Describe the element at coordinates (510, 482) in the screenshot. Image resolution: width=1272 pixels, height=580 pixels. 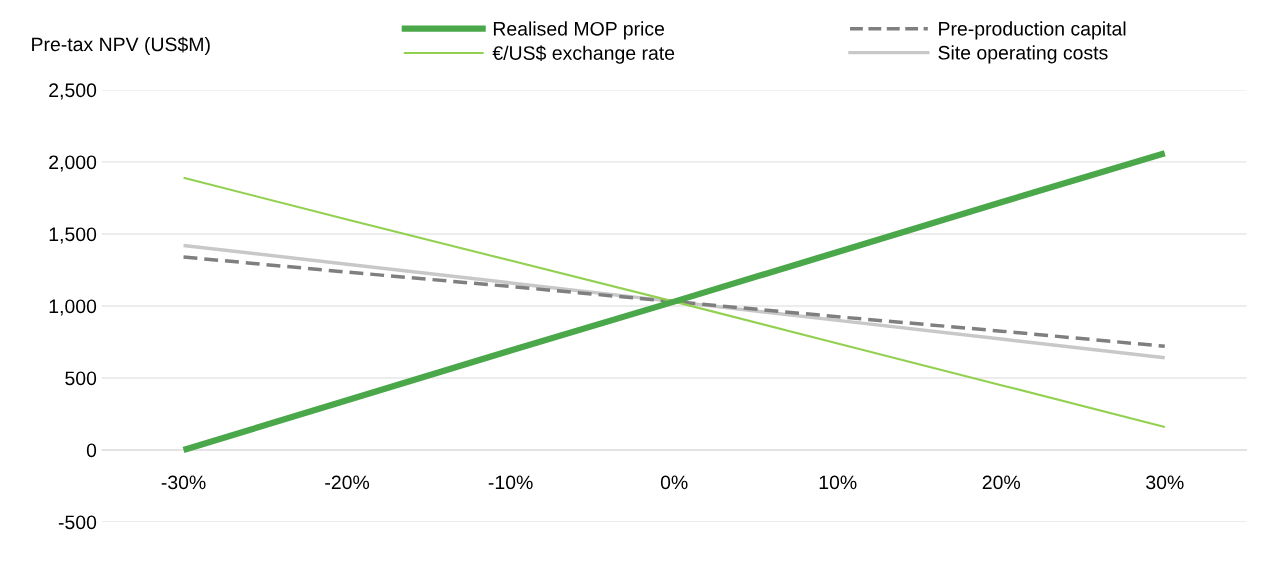
I see `x-tick-label: -10%` at that location.